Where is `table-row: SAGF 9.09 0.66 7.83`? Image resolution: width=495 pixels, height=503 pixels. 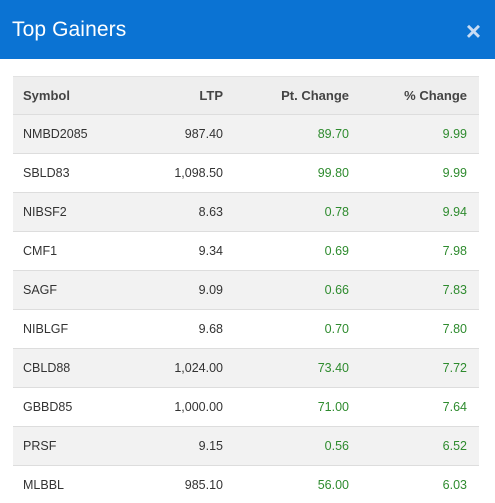
table-row: SAGF 9.09 0.66 7.83 is located at coordinates (246, 290).